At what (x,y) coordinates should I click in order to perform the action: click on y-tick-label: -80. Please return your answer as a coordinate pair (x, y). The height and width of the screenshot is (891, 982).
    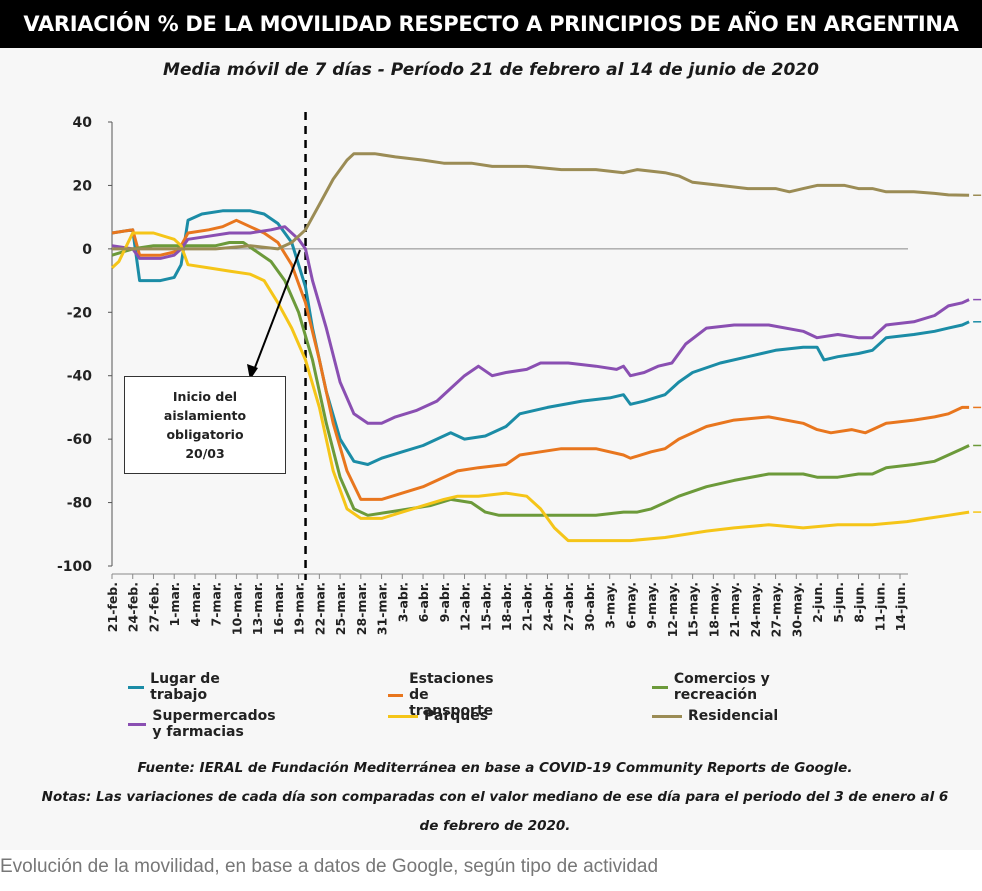
    Looking at the image, I should click on (80, 504).